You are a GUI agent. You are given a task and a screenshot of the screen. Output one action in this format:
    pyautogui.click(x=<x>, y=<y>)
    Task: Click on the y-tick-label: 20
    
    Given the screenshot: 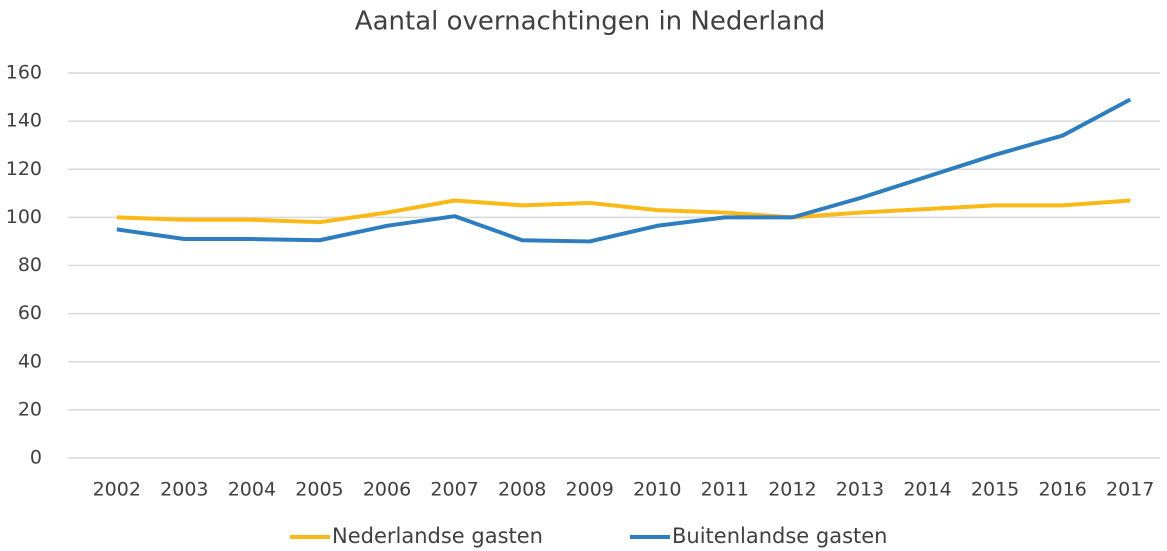 What is the action you would take?
    pyautogui.click(x=30, y=409)
    